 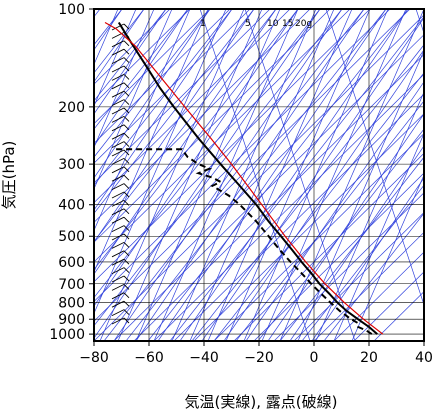 What do you see at coordinates (149, 358) in the screenshot?
I see `x-tick-label-1: −60` at bounding box center [149, 358].